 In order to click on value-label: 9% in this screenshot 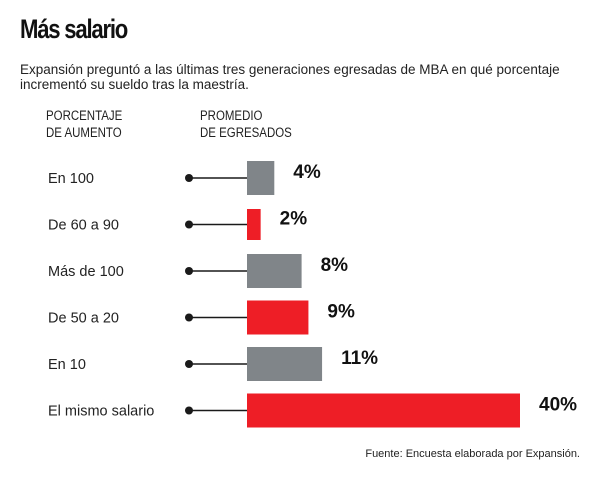, I will do `click(341, 312)`.